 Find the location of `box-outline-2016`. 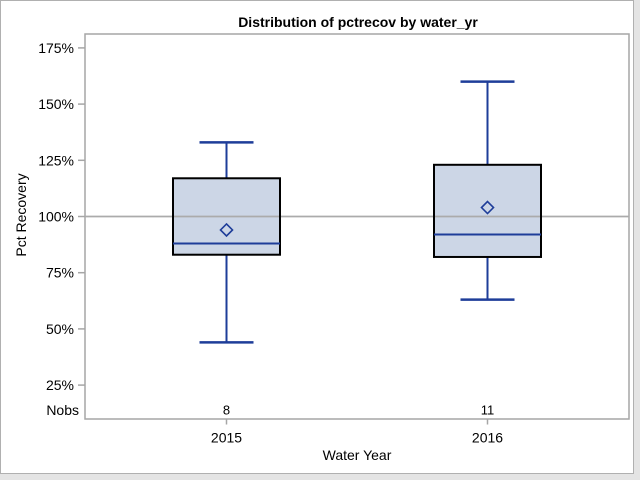

box-outline-2016 is located at coordinates (487, 210).